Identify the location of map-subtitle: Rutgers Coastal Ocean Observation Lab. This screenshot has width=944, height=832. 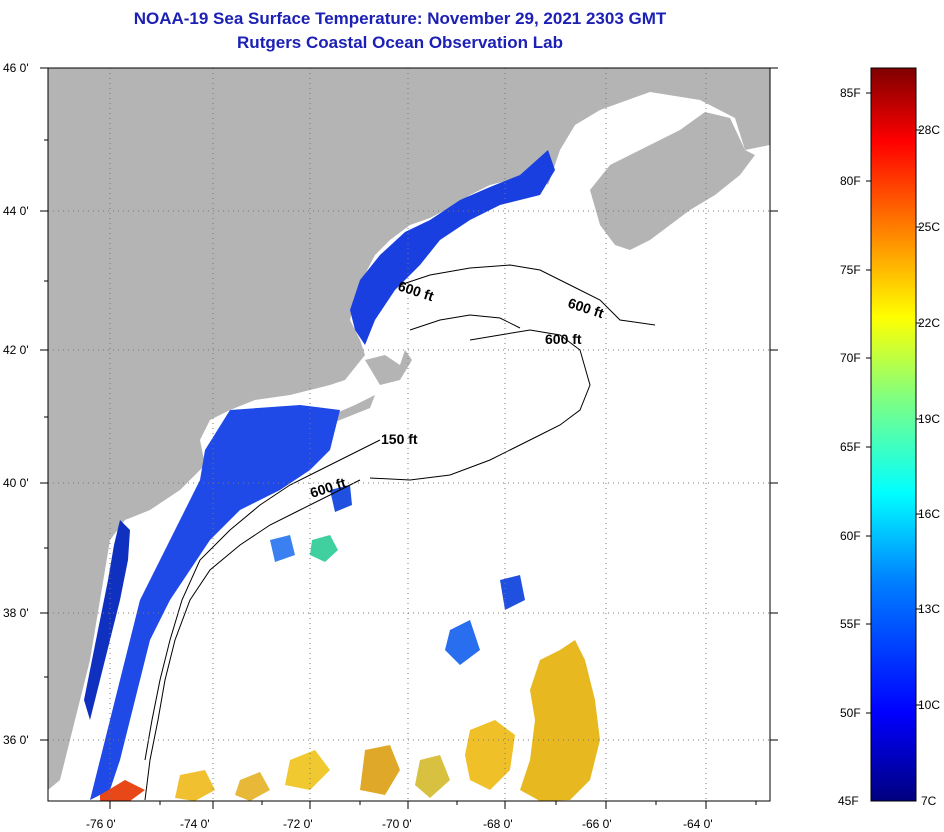
(400, 42).